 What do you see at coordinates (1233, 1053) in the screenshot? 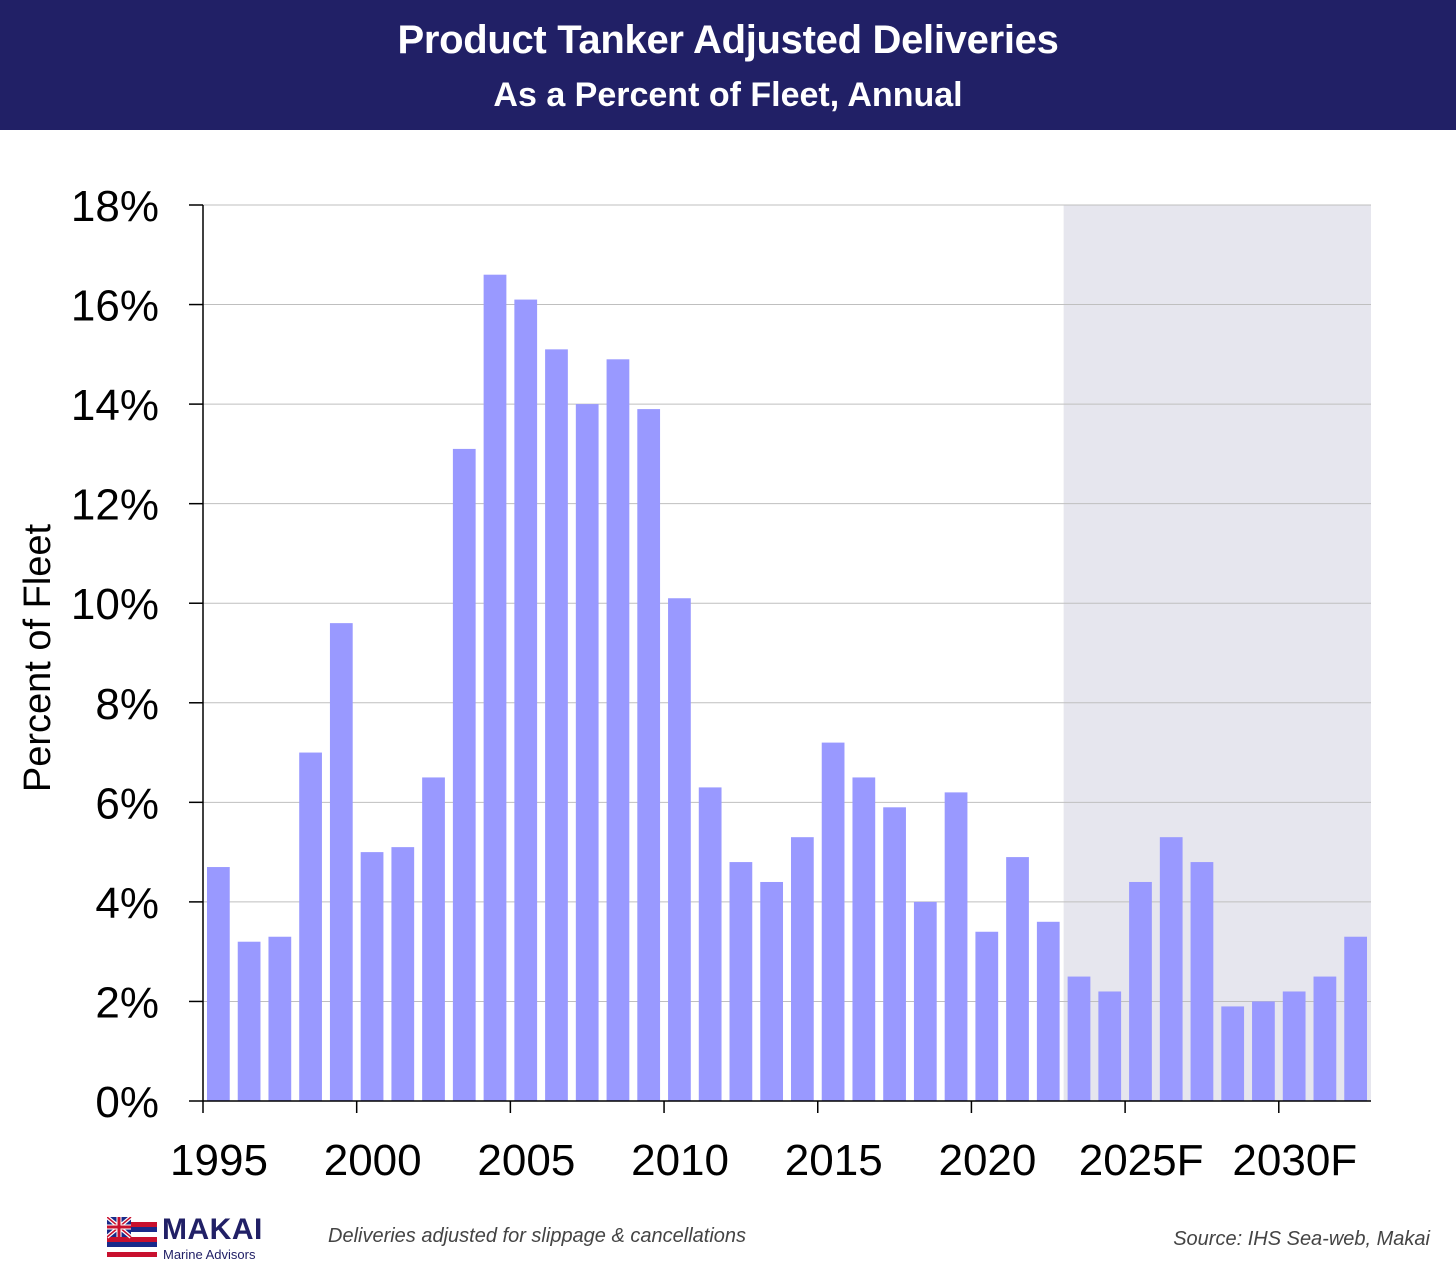
I see `bar-2028` at bounding box center [1233, 1053].